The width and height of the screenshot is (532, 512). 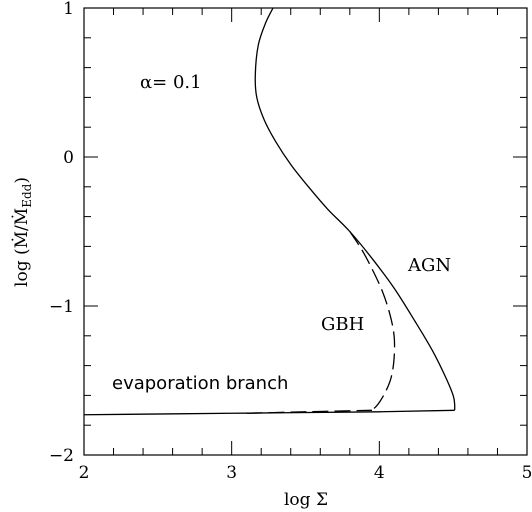 What do you see at coordinates (68, 158) in the screenshot?
I see `y-tick-label: 0` at bounding box center [68, 158].